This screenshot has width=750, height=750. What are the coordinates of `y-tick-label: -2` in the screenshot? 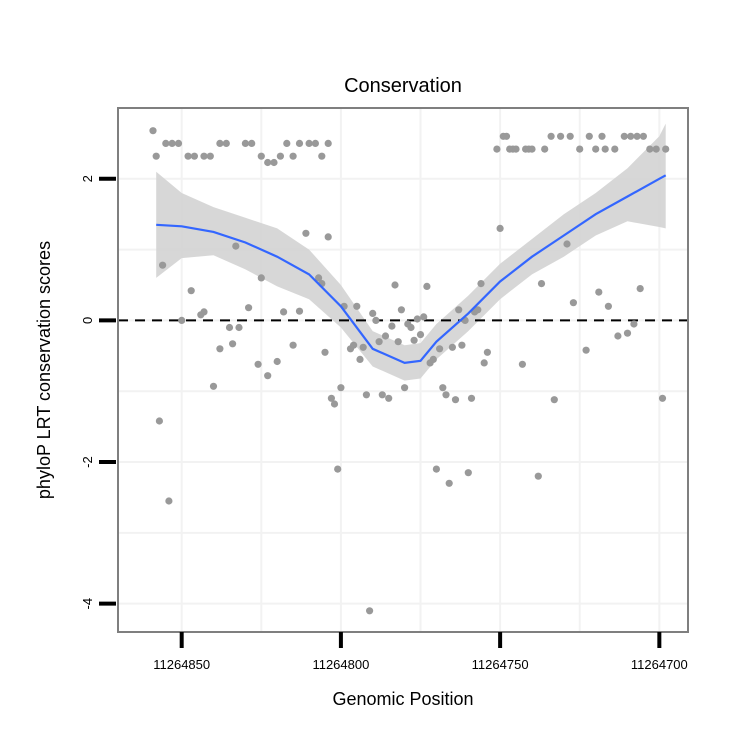 It's located at (87, 462).